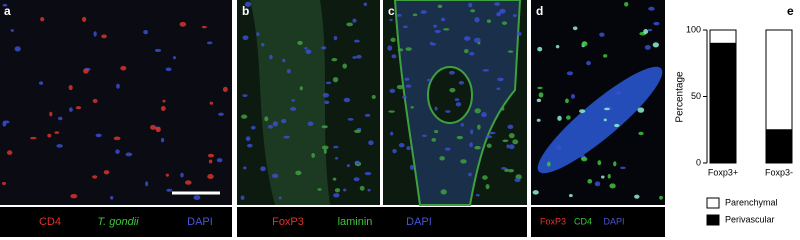 The width and height of the screenshot is (800, 240). Describe the element at coordinates (245, 11) in the screenshot. I see `panel-label: b` at that location.